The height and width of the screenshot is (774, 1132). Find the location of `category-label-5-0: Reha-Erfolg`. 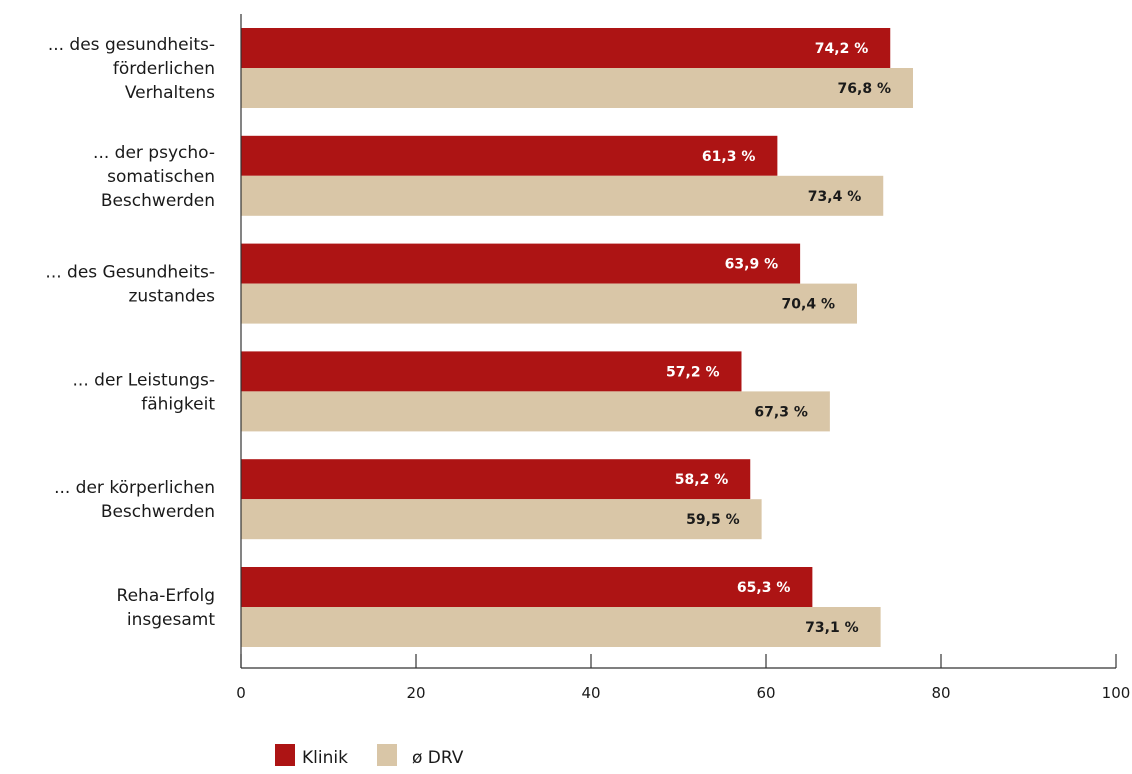

category-label-5-0: Reha-Erfolg is located at coordinates (166, 596).